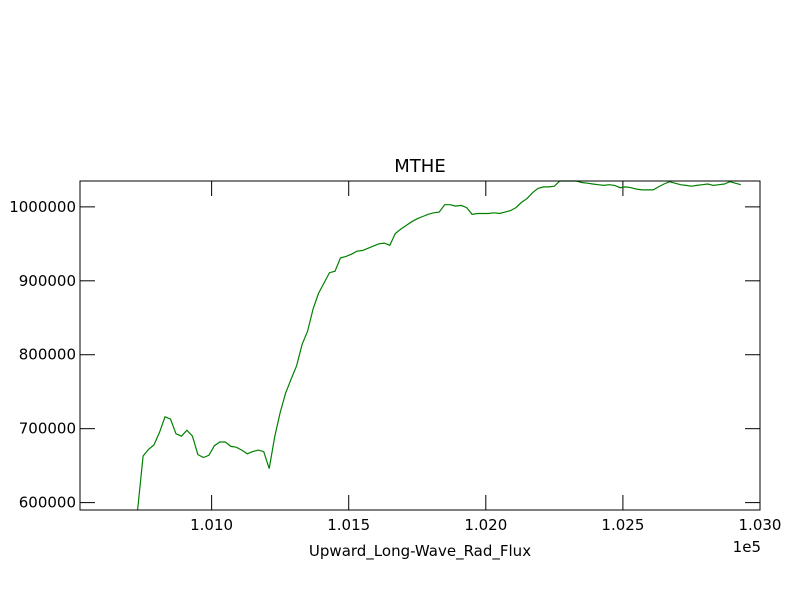 This screenshot has width=800, height=600. What do you see at coordinates (622, 525) in the screenshot?
I see `x-tick-label: 1.025` at bounding box center [622, 525].